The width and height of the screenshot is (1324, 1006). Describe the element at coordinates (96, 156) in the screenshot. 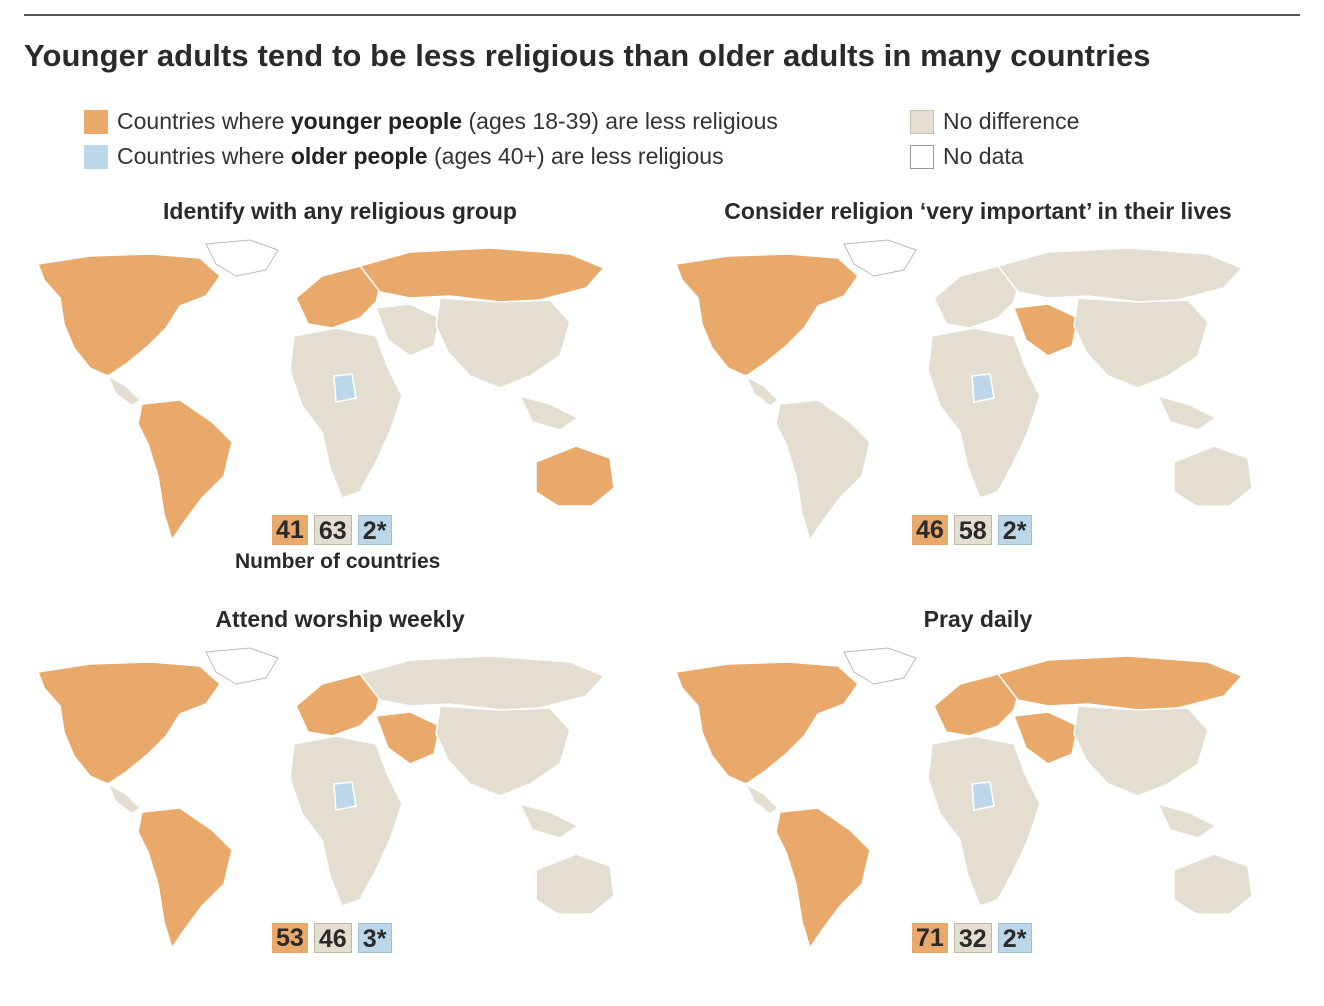

I see `legend-swatch-older` at that location.